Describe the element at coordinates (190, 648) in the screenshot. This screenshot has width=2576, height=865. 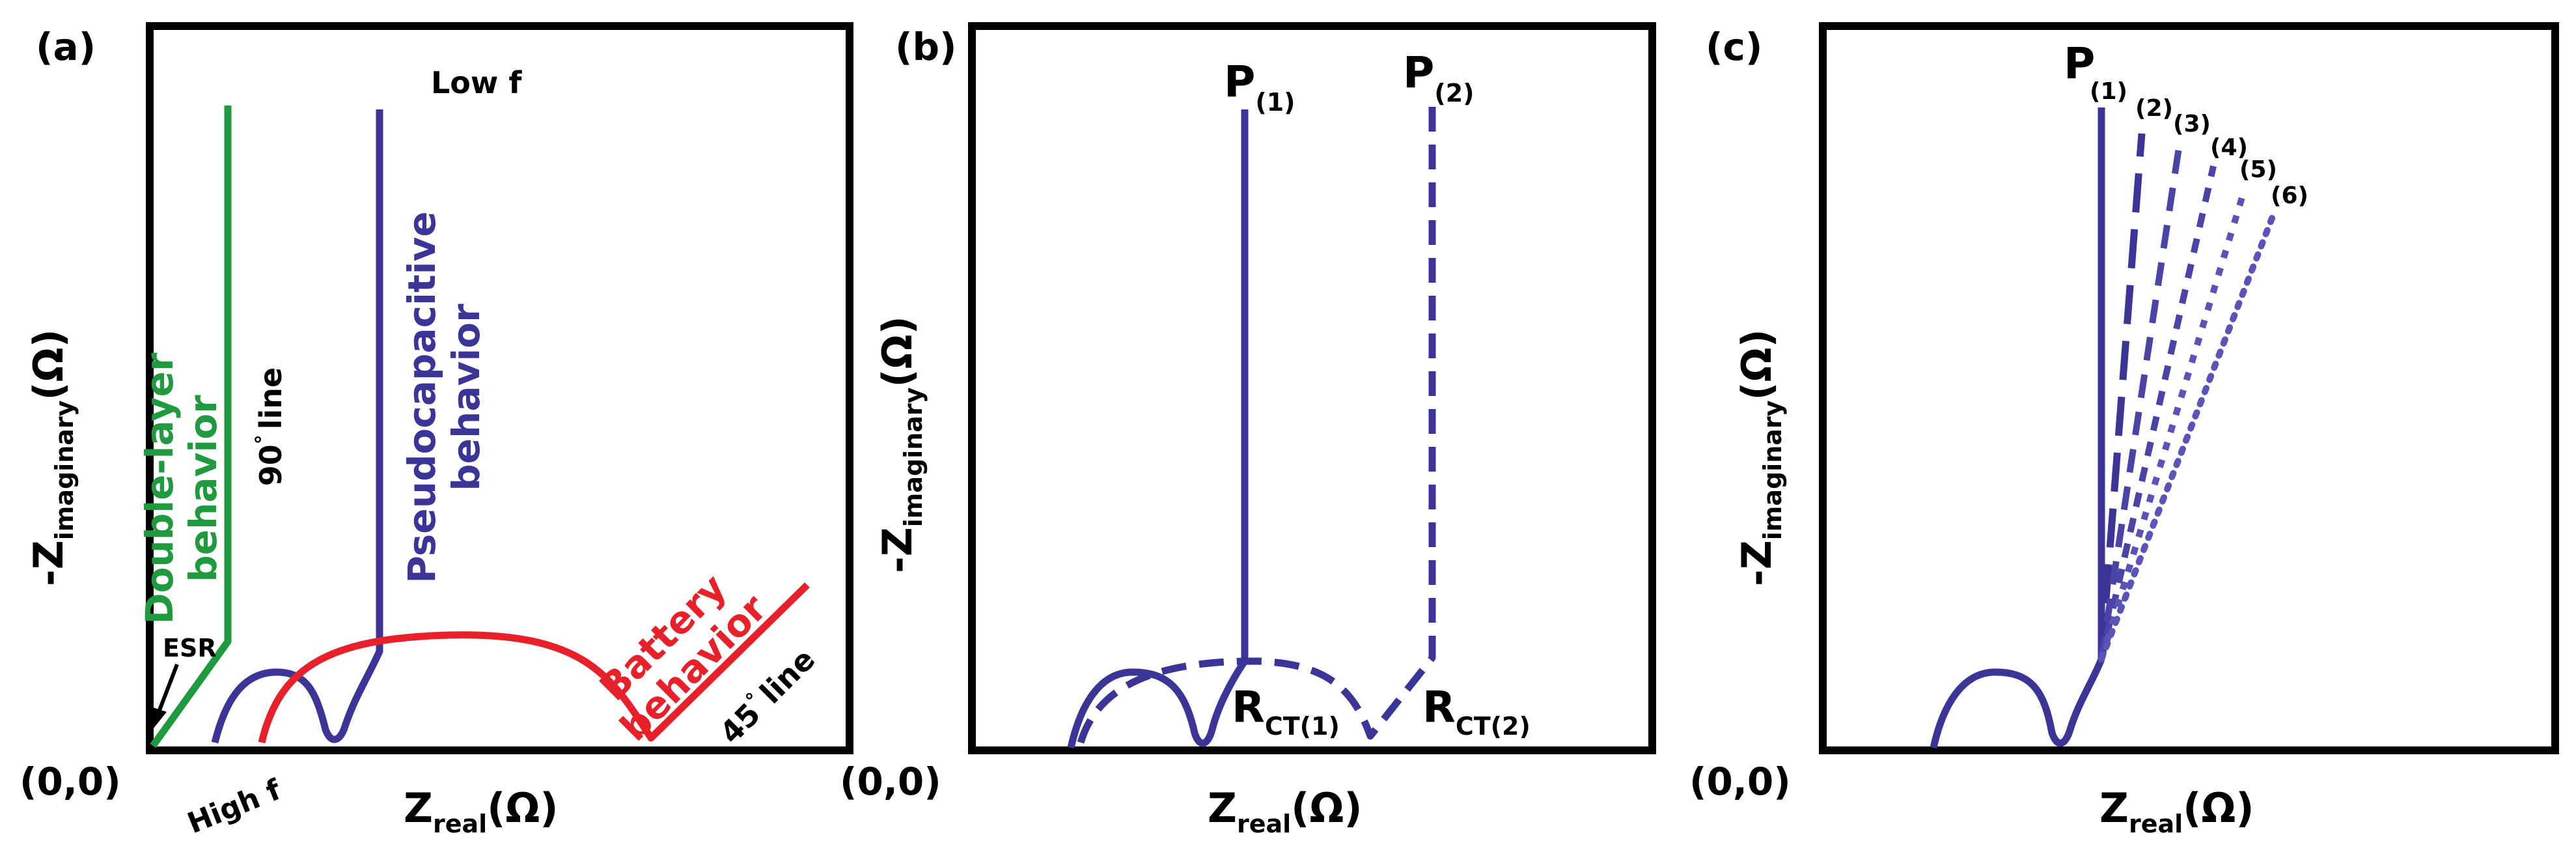
I see `esr-label: ESR` at that location.